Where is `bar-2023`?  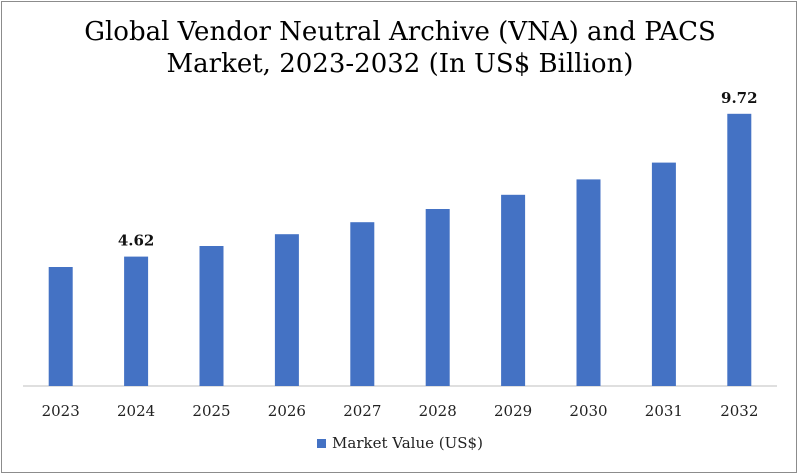 bar-2023 is located at coordinates (60, 326).